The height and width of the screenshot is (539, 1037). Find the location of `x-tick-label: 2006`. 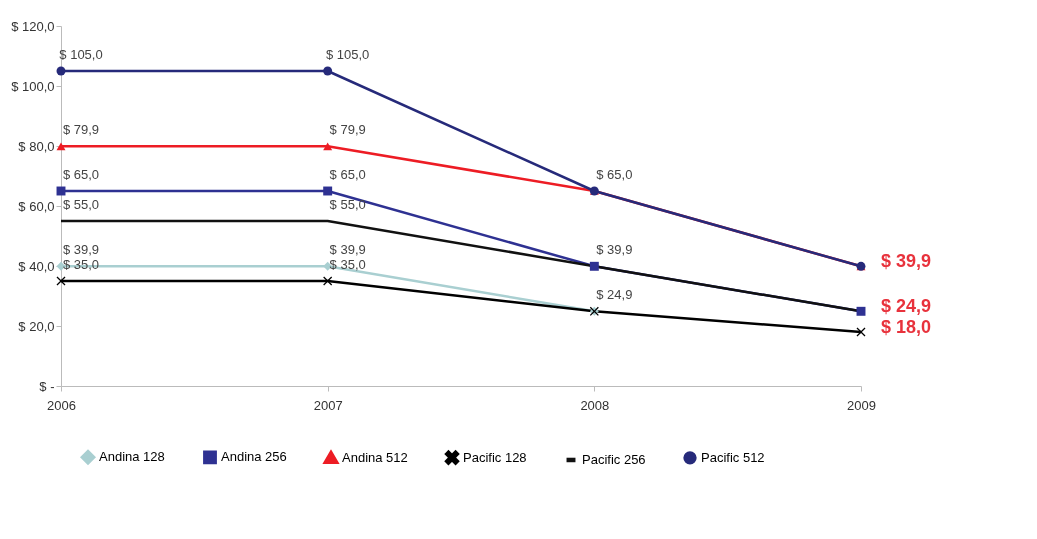

x-tick-label: 2006 is located at coordinates (61, 405).